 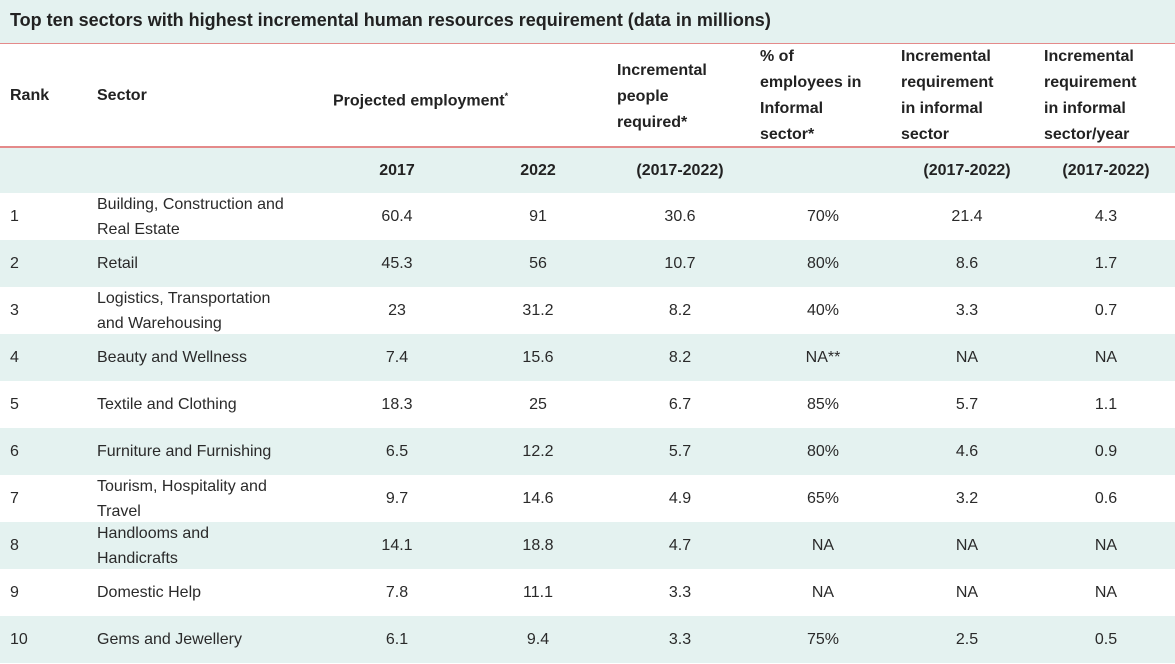 What do you see at coordinates (397, 451) in the screenshot?
I see `cell-2017: 6.5` at bounding box center [397, 451].